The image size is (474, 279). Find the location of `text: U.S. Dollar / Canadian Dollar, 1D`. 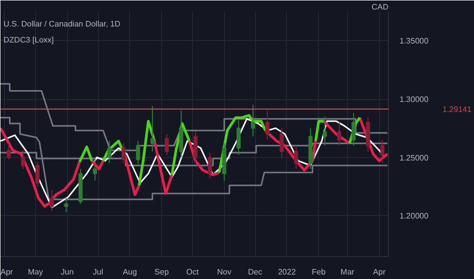

text: U.S. Dollar / Canadian Dollar, 1D is located at coordinates (62, 24).